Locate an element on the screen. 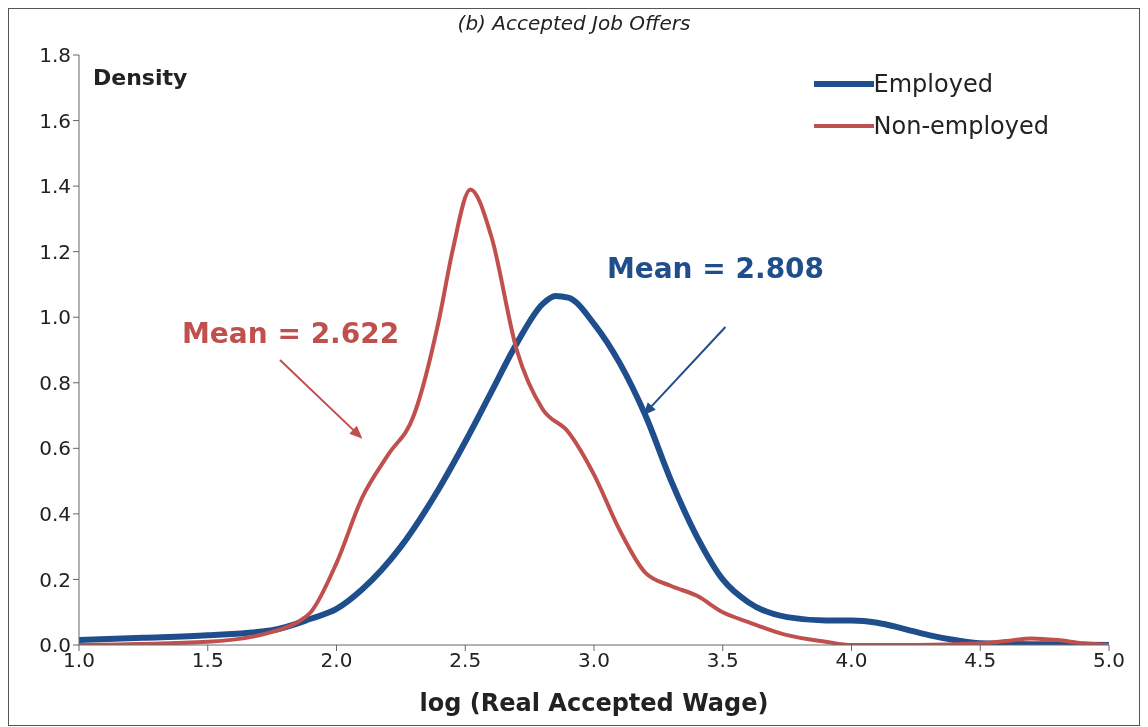 The image size is (1148, 727). legend-label: Employed is located at coordinates (933, 84).